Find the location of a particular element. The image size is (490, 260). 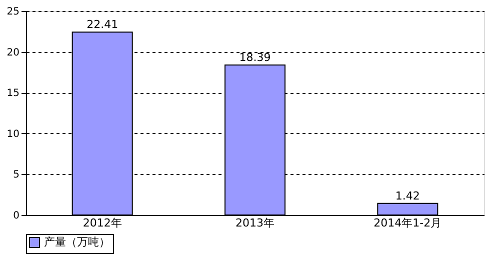

data-label: 22.41 is located at coordinates (102, 25).